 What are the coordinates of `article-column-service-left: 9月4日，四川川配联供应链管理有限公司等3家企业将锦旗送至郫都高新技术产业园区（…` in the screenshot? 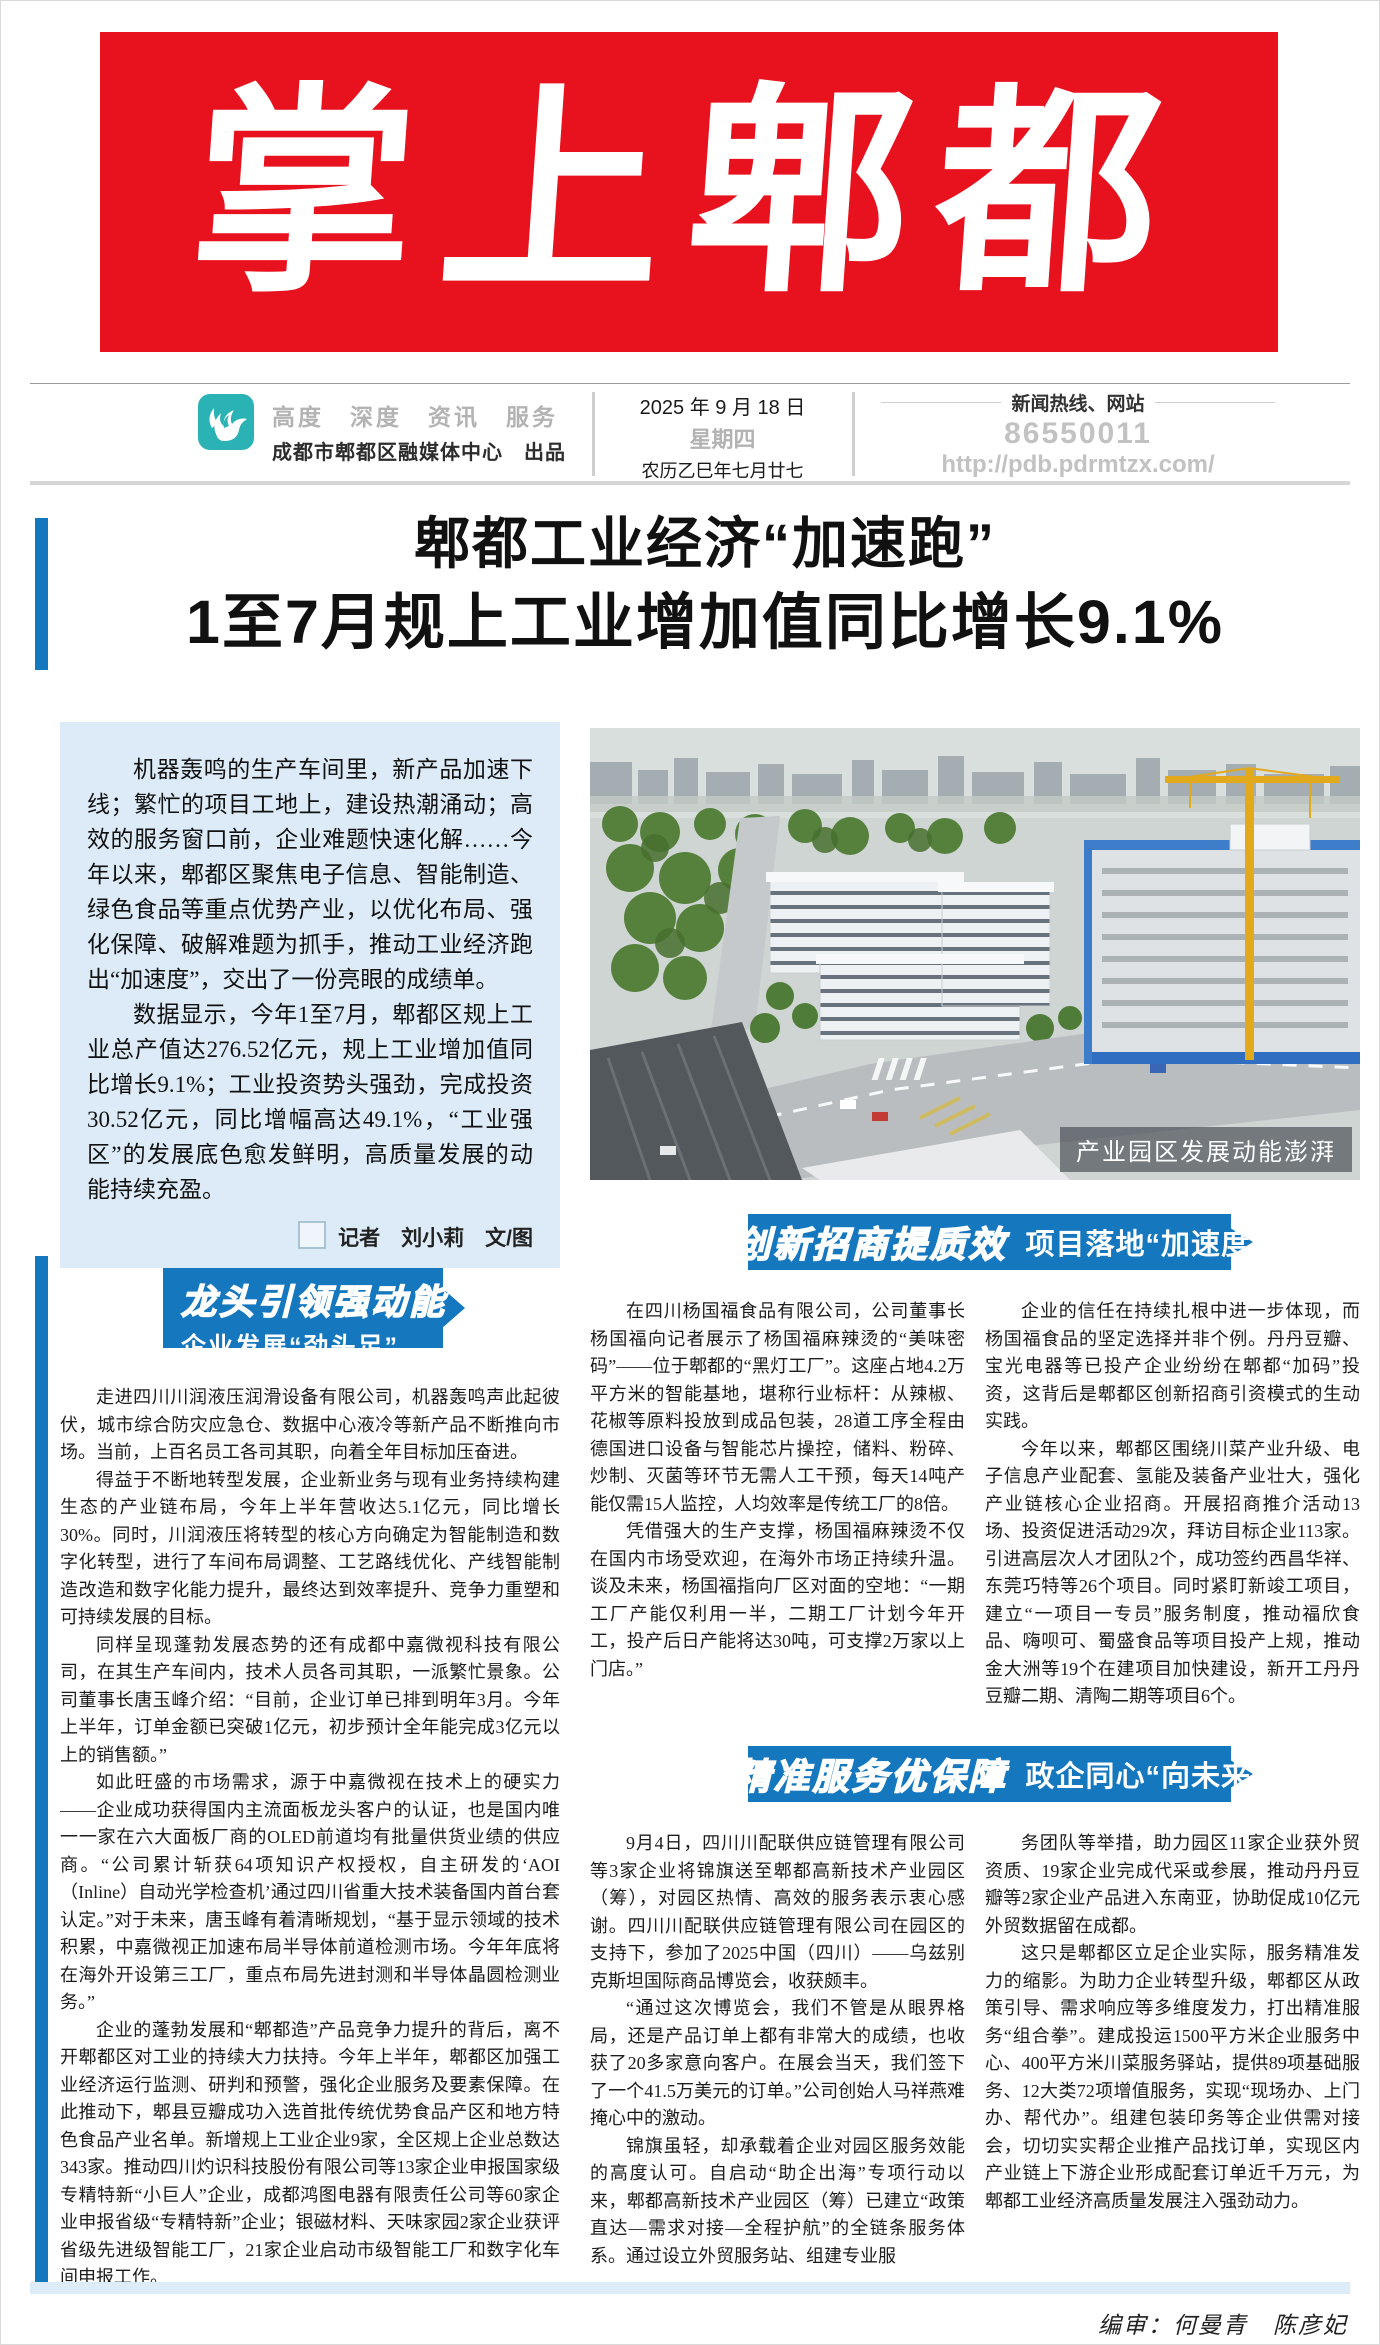 It's located at (777, 2050).